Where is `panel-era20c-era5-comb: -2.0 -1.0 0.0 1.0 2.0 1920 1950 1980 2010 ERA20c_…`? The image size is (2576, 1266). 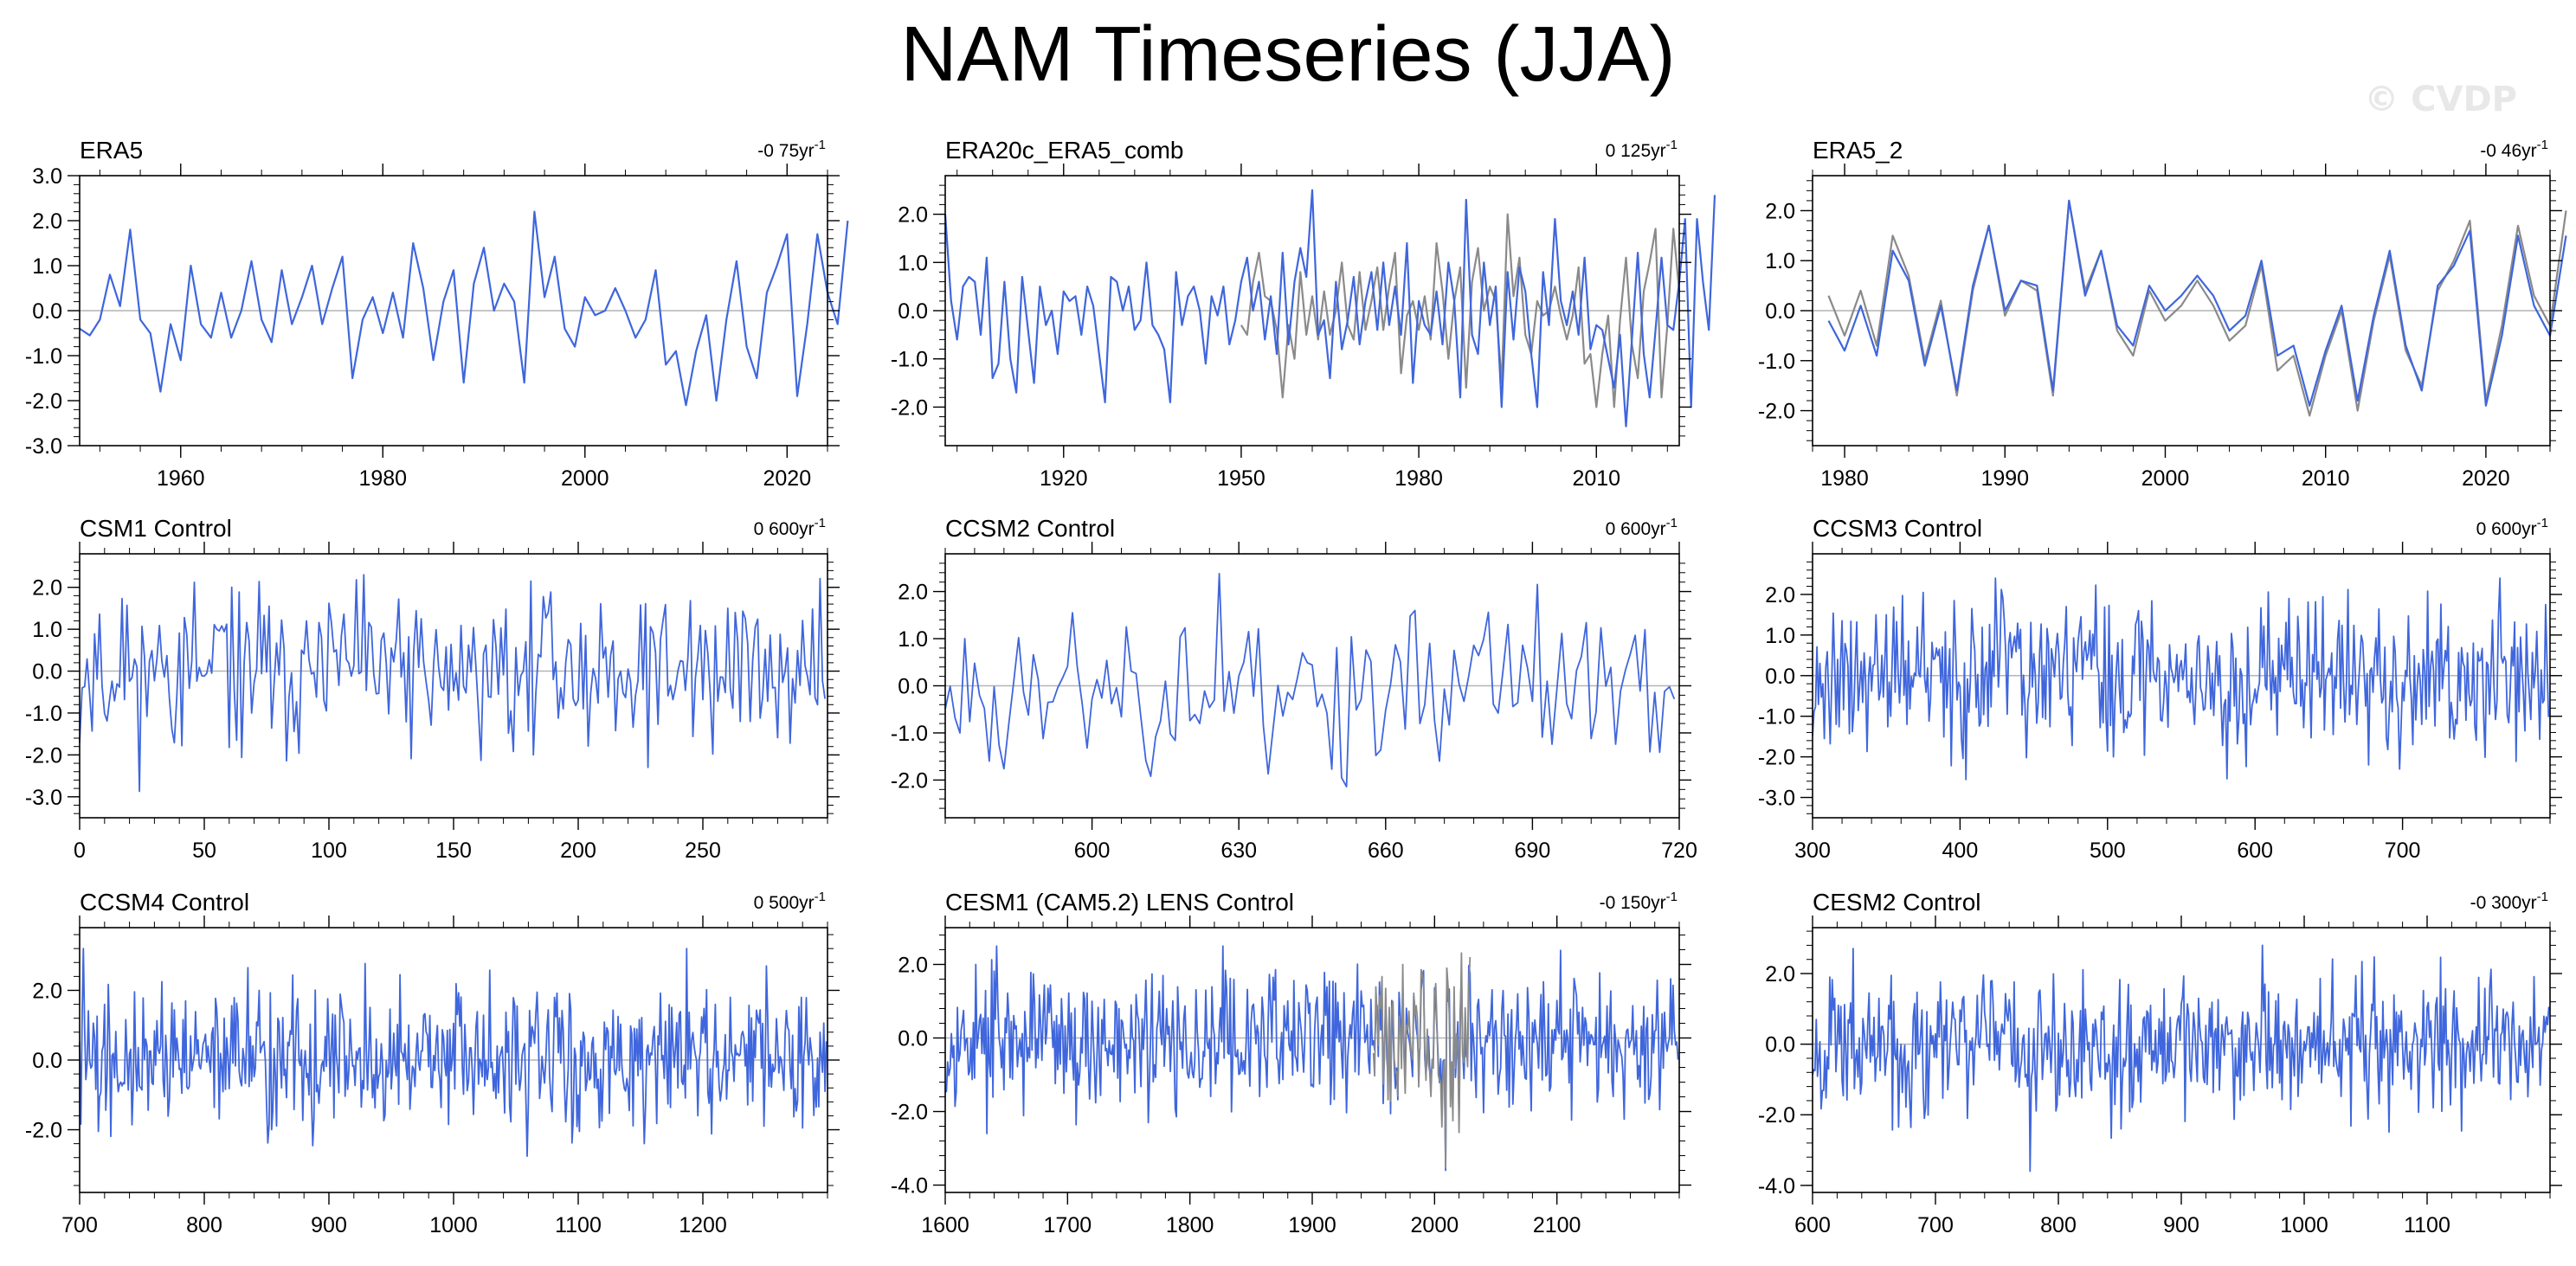
panel-era20c-era5-comb: -2.0 -1.0 0.0 1.0 2.0 1920 1950 1980 2010 ERA20c_… is located at coordinates (1303, 314).